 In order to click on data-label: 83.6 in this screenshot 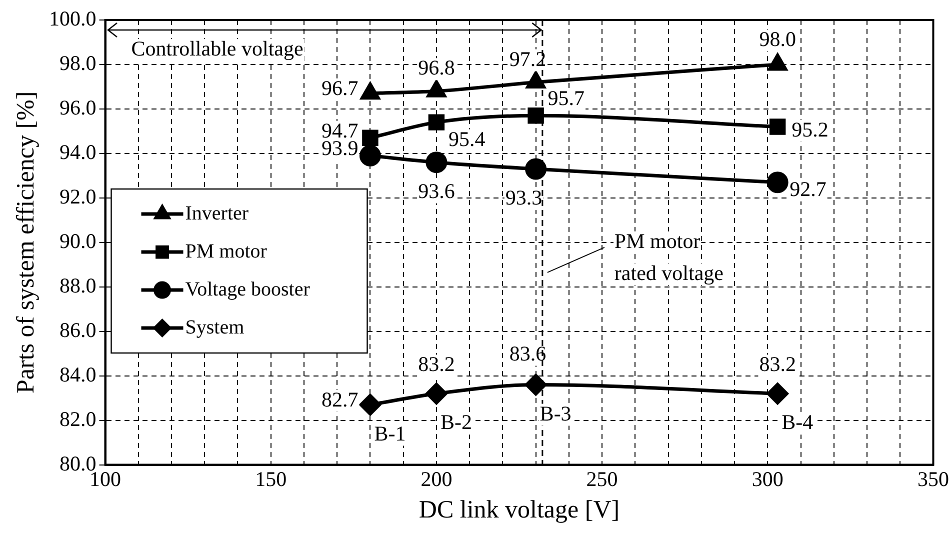, I will do `click(527, 353)`.